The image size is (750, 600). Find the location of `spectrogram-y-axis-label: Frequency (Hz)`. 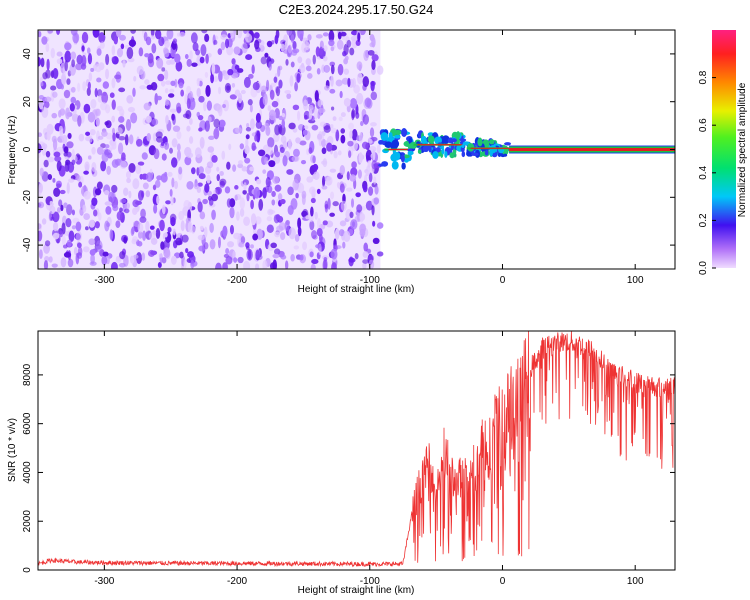

spectrogram-y-axis-label: Frequency (Hz) is located at coordinates (12, 150).